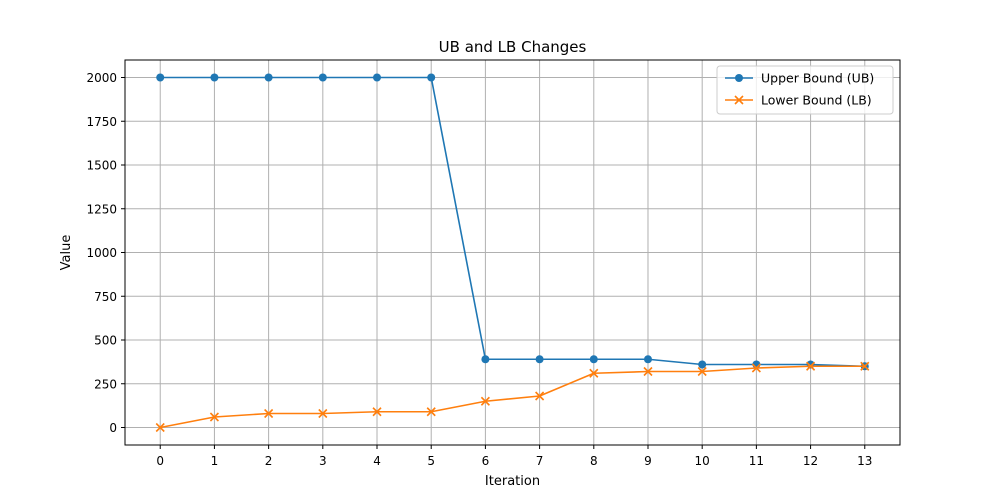  Describe the element at coordinates (101, 209) in the screenshot. I see `y-tick-label: 1250` at that location.